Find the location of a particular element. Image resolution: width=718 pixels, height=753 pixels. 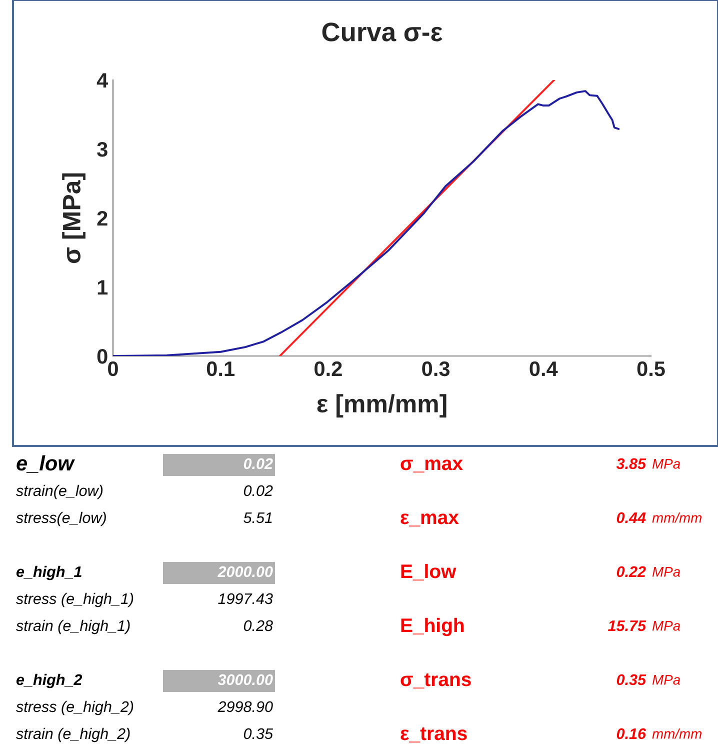

x-tick-label: 0.1 is located at coordinates (220, 368).